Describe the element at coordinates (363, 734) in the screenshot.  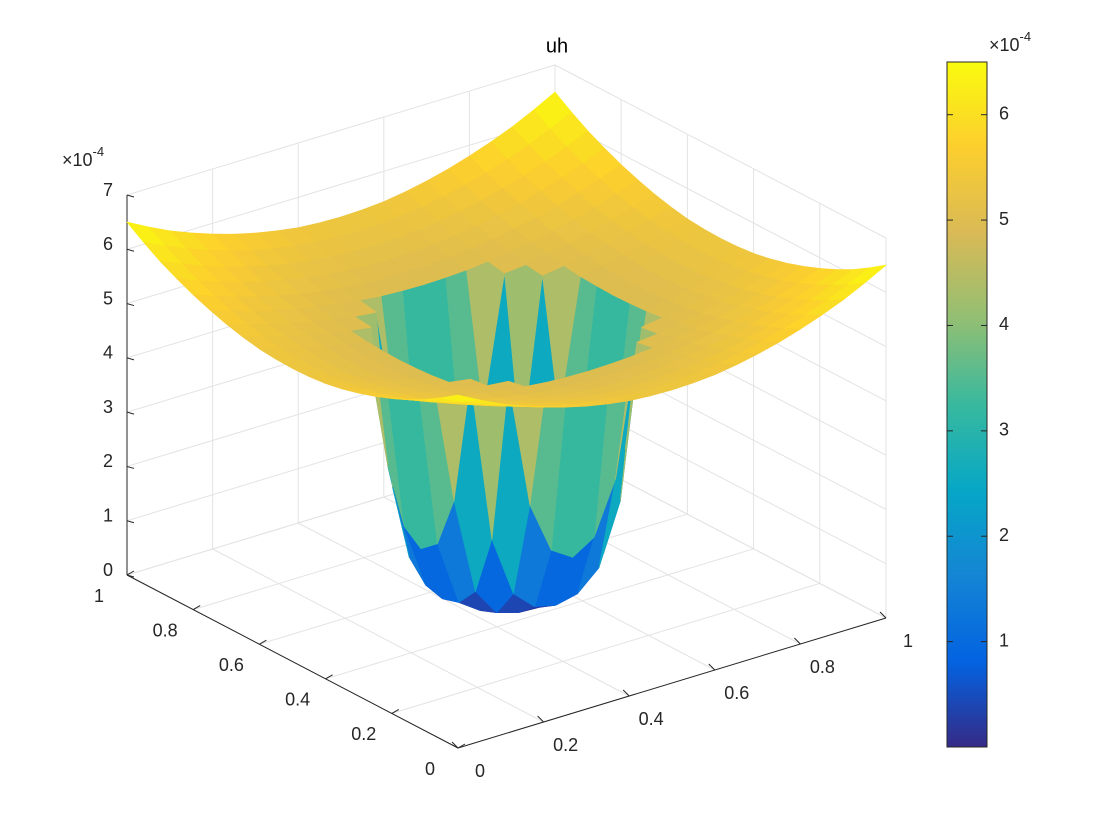
I see `y-tick-label: 0.2` at that location.